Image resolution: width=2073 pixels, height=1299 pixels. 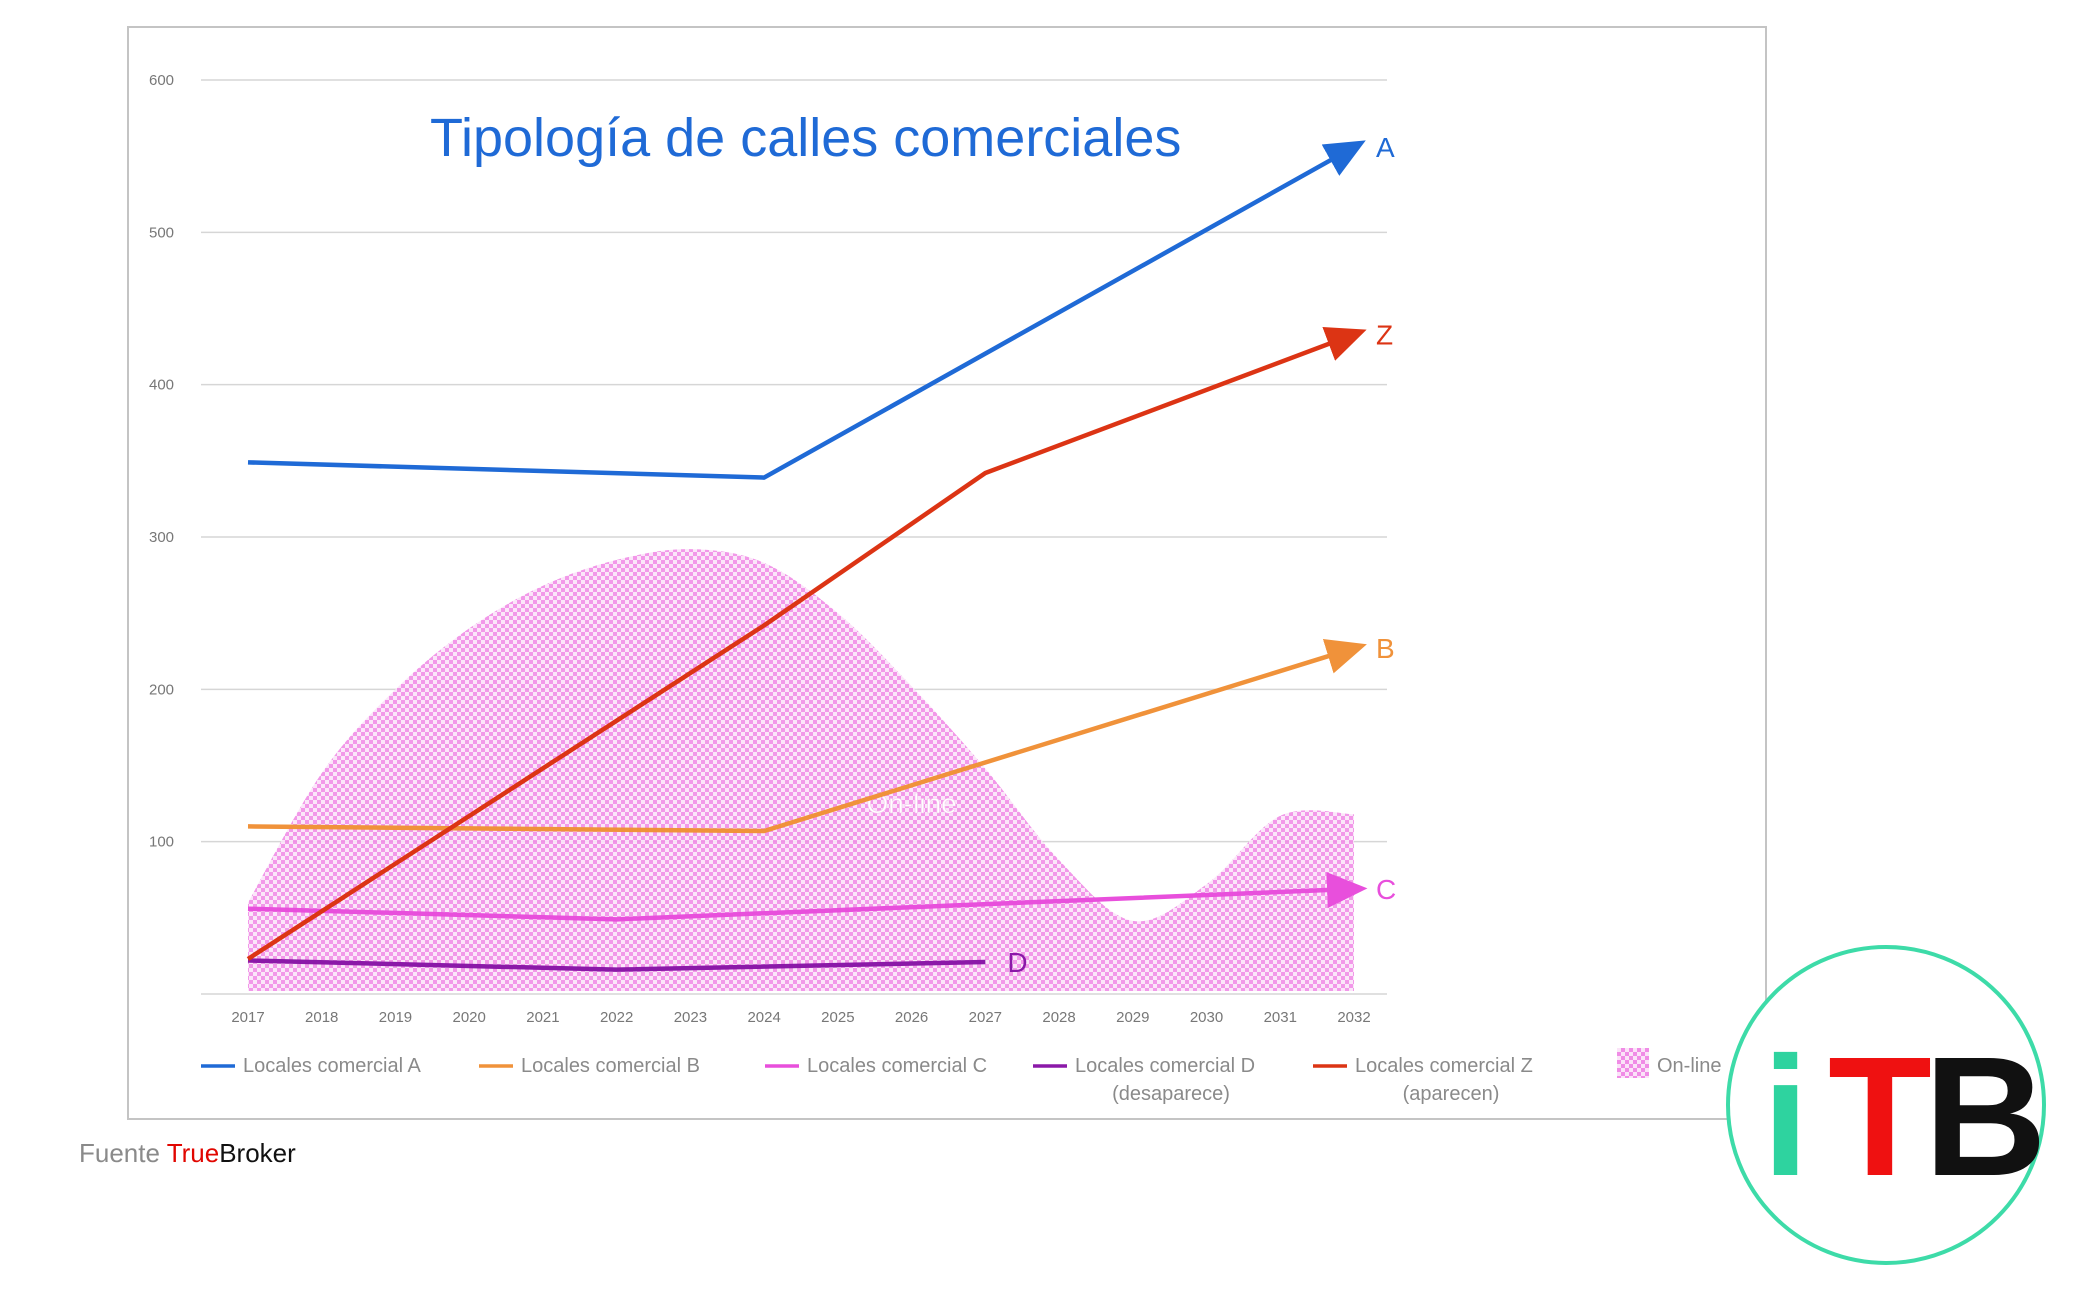 What do you see at coordinates (247, 1017) in the screenshot?
I see `x-tick-label: 2017` at bounding box center [247, 1017].